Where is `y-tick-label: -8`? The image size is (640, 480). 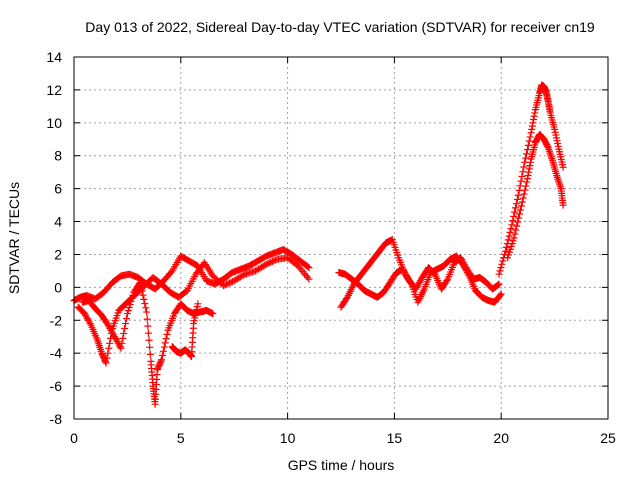
y-tick-label: -8 is located at coordinates (56, 419).